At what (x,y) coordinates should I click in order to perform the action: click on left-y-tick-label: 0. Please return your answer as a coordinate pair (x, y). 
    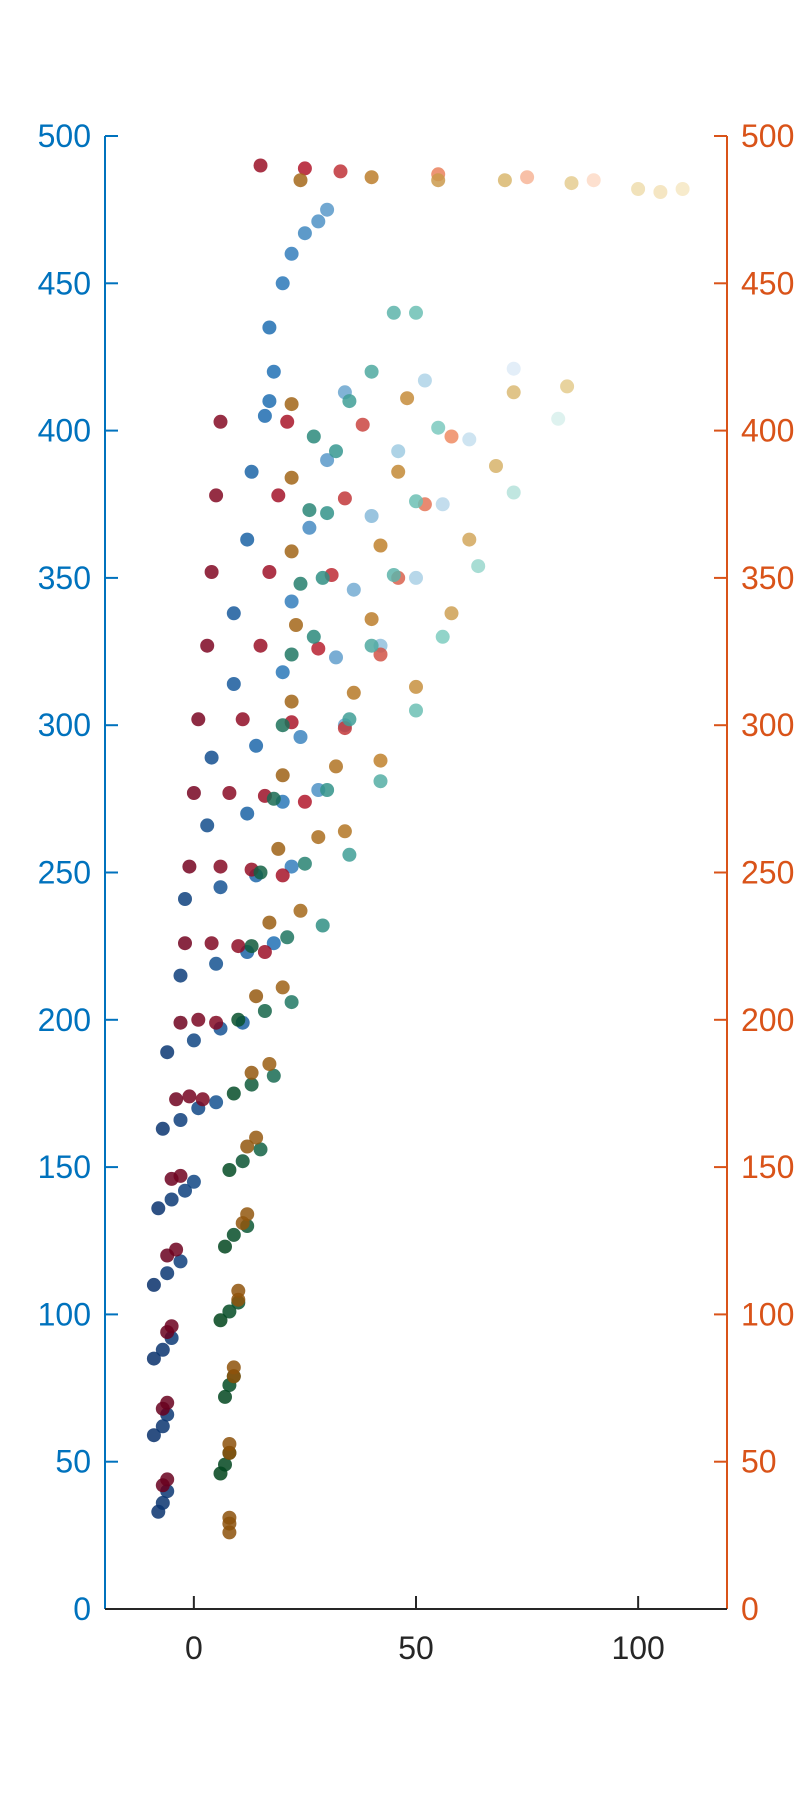
    Looking at the image, I should click on (82, 1609).